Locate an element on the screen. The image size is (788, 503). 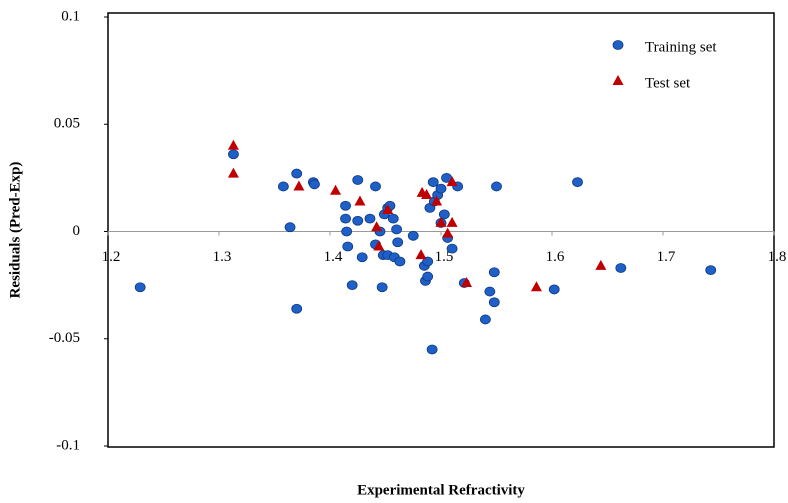
x-tick-label: 1.6 is located at coordinates (555, 257).